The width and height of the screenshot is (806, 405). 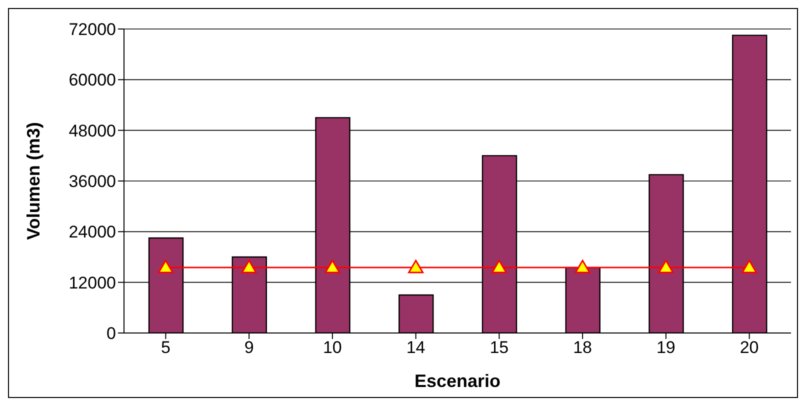 What do you see at coordinates (92, 282) in the screenshot?
I see `y-tick-label: 12000` at bounding box center [92, 282].